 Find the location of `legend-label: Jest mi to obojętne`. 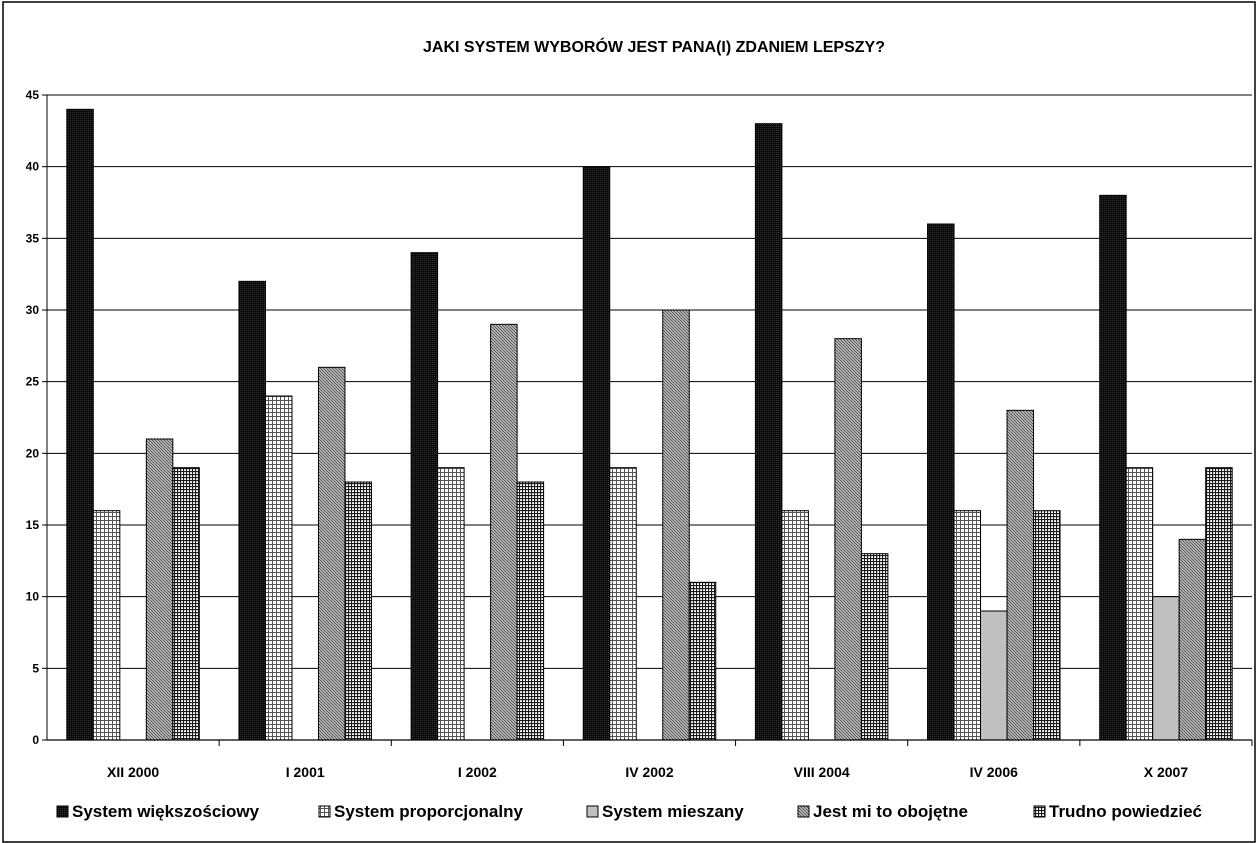

legend-label: Jest mi to obojętne is located at coordinates (890, 811).